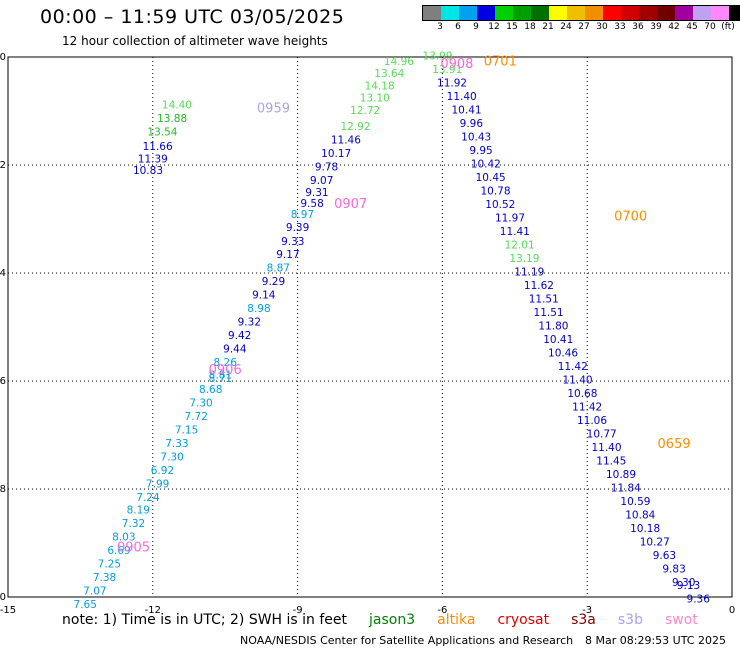 This screenshot has width=740, height=650. I want to click on y-tick-label: -54, so click(3, 273).